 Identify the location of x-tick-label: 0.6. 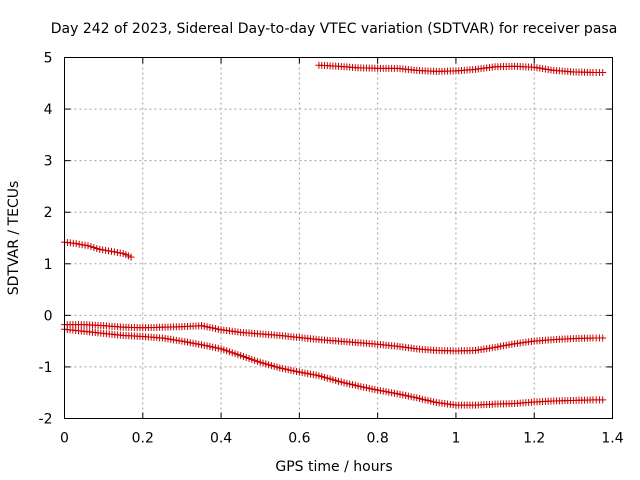
(299, 439).